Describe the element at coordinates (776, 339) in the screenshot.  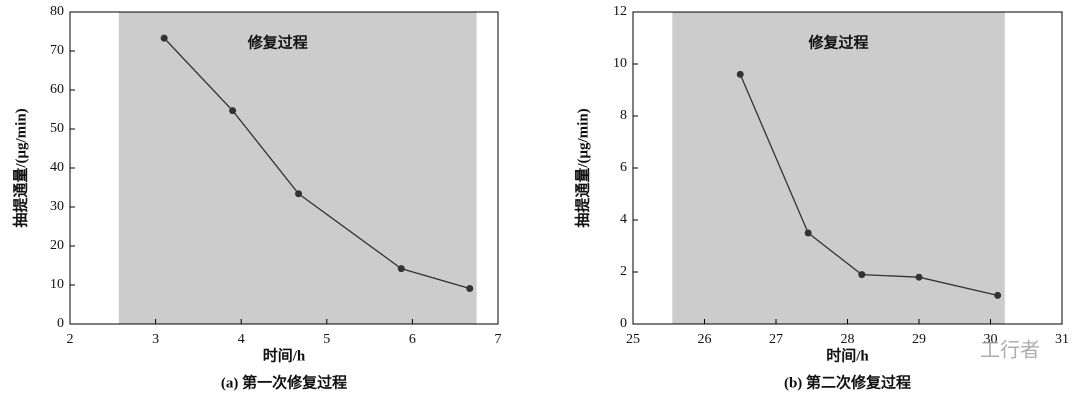
I see `x-tick-label: 27` at that location.